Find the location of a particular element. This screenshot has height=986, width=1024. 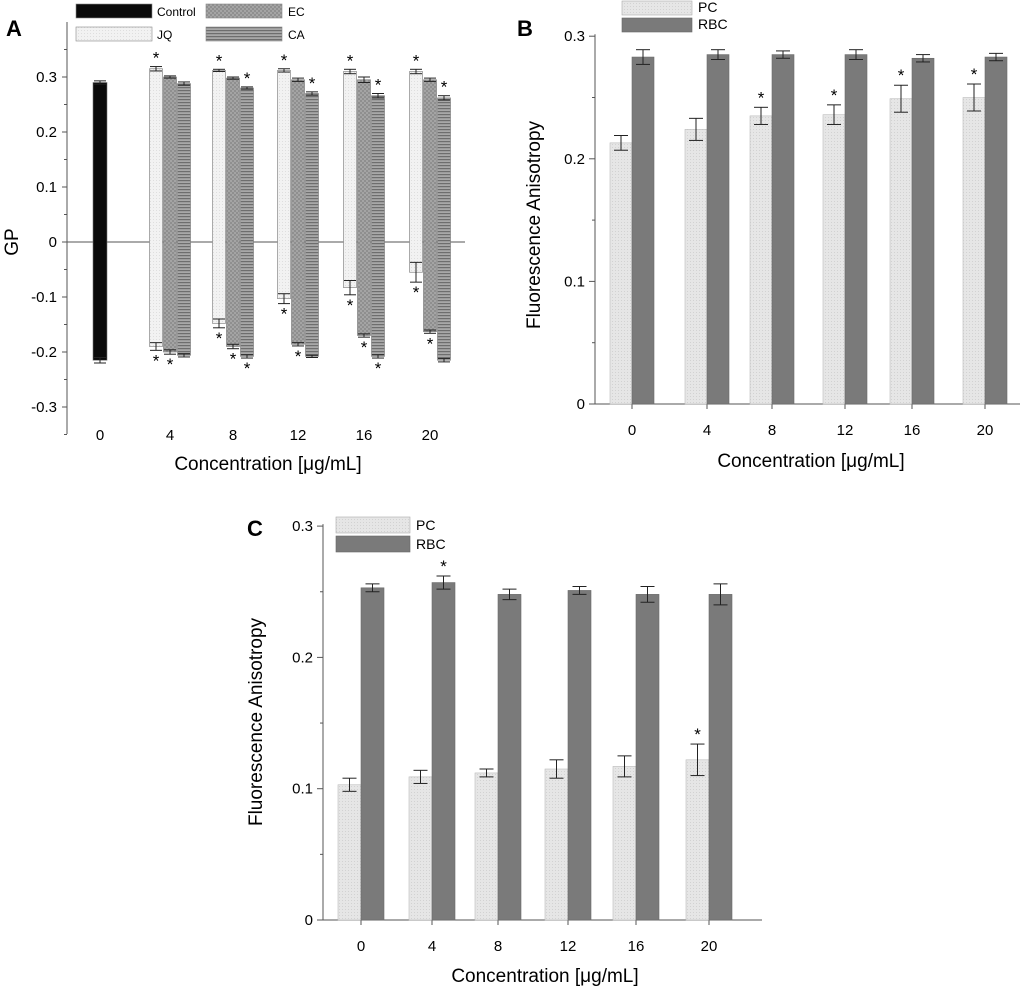

bar-control is located at coordinates (100, 221).